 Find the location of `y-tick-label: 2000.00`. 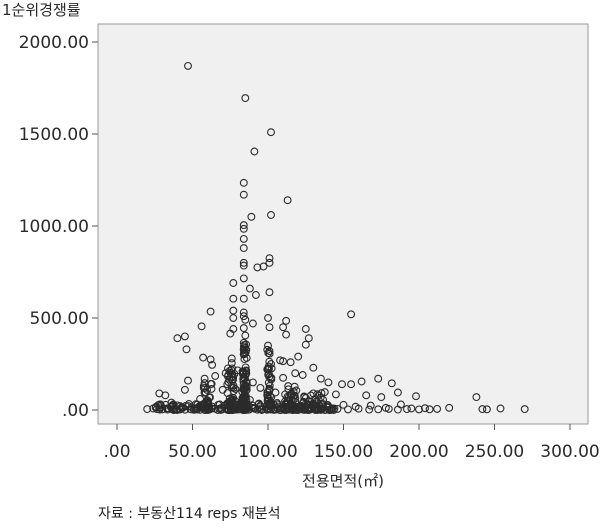

y-tick-label: 2000.00 is located at coordinates (54, 43).